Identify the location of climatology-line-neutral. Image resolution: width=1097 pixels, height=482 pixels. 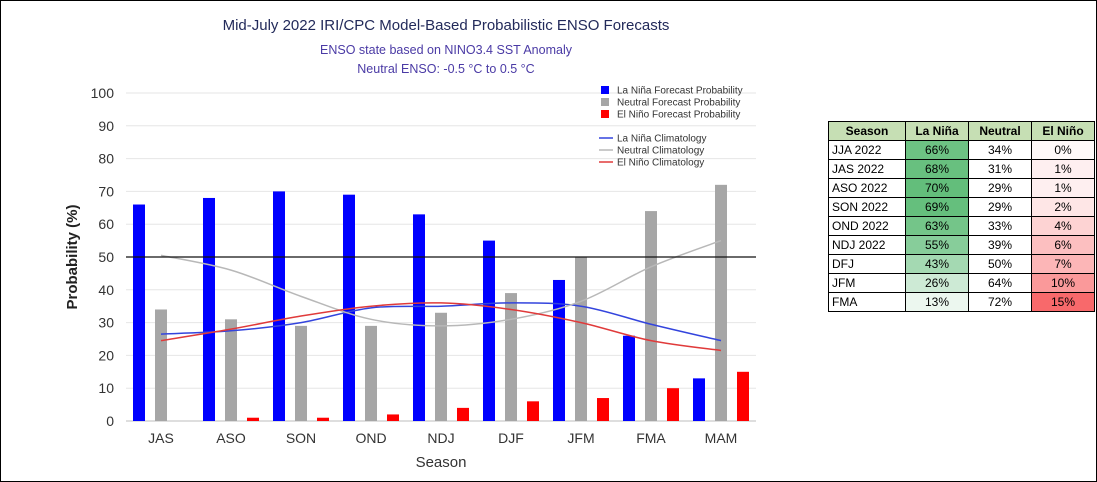
(441, 283).